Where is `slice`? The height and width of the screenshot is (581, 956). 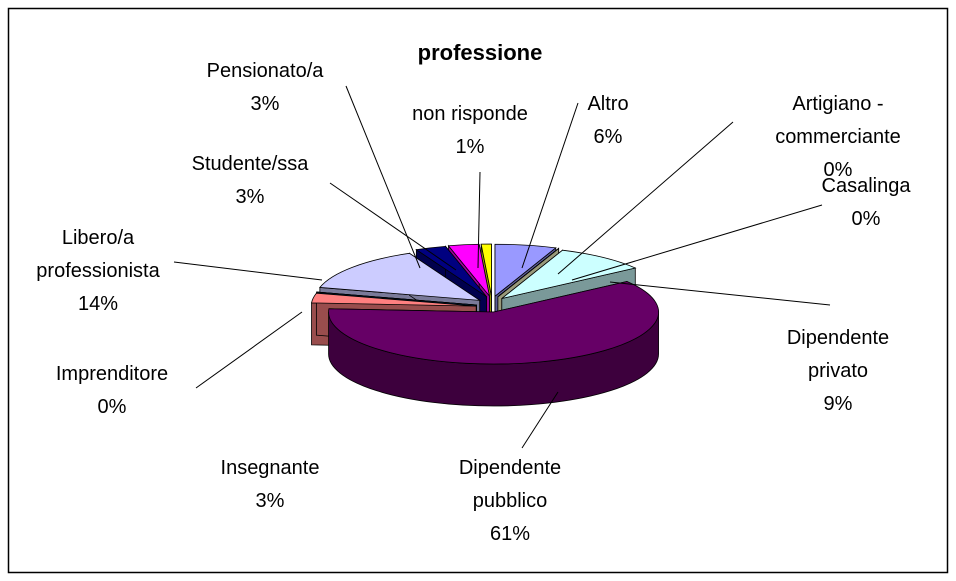
slice is located at coordinates (493, 343).